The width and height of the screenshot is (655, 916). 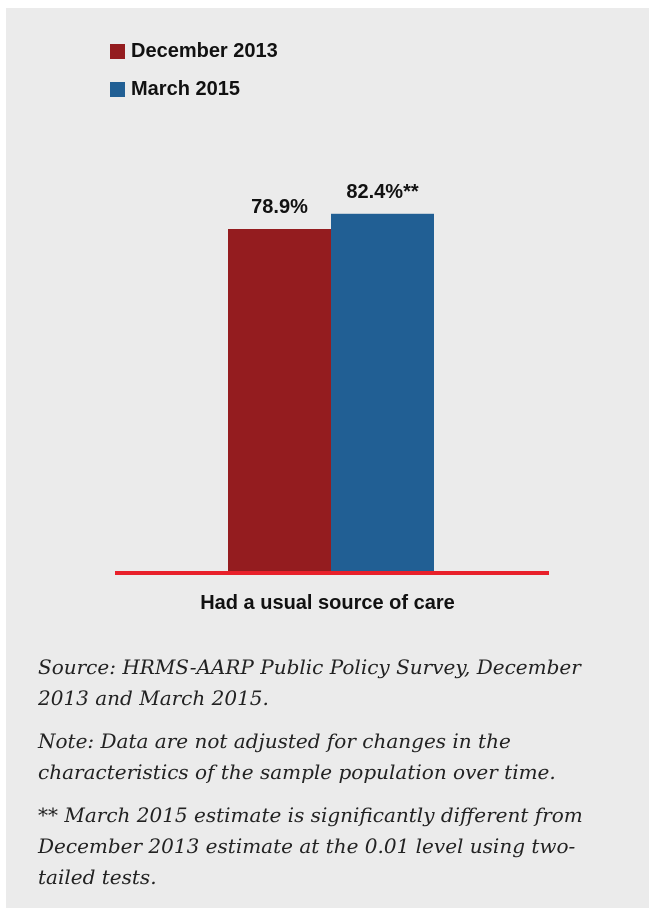 I want to click on legend-swatch-march-2015, so click(x=117, y=89).